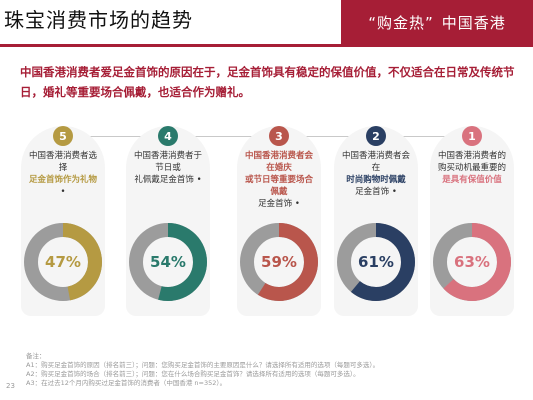 This screenshot has height=400, width=533. I want to click on footnote-a3: A3：在过去12个月内购买过足金首饰的消费者（中国香港 n=352）。, so click(126, 383).